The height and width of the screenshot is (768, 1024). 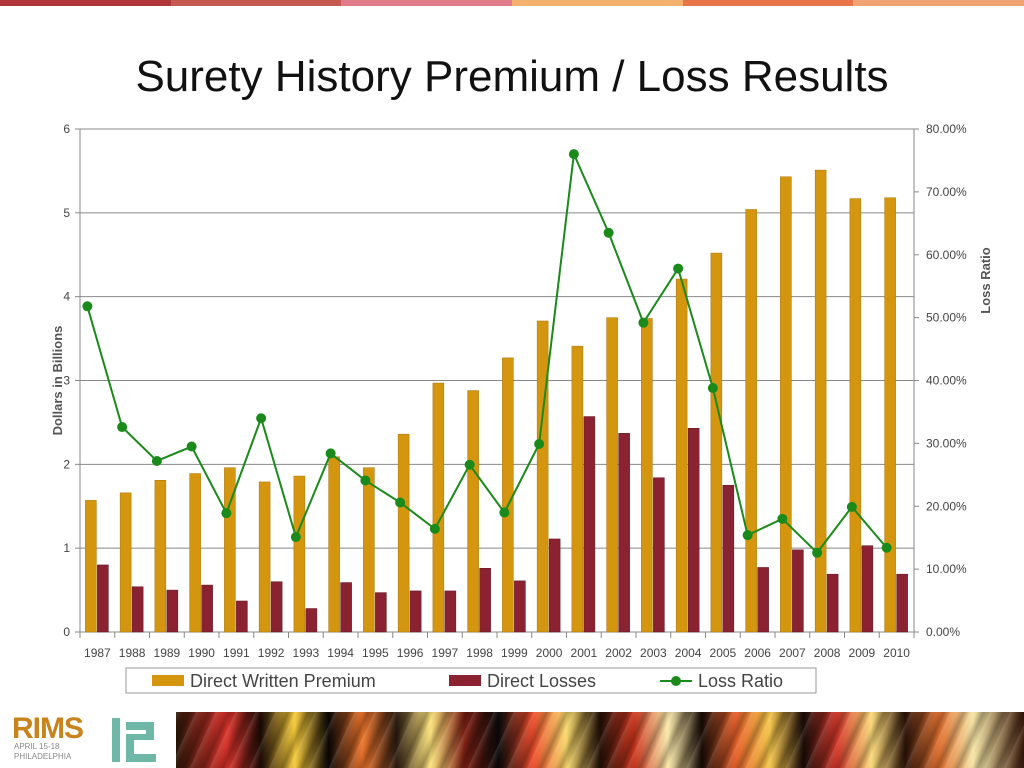 I want to click on y-right-axis-title: Loss Ratio, so click(x=985, y=280).